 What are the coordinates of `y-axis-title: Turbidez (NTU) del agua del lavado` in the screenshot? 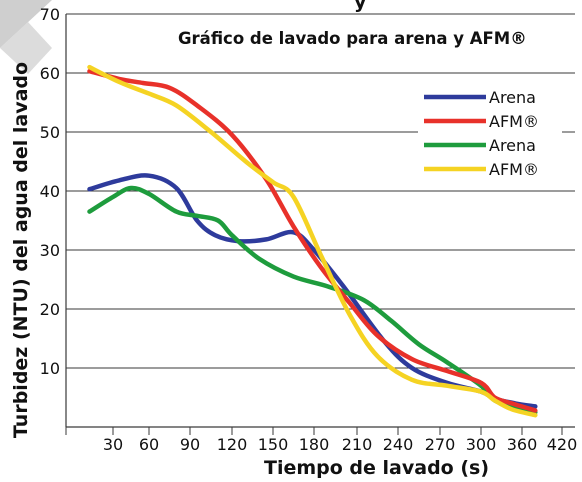 It's located at (21, 250).